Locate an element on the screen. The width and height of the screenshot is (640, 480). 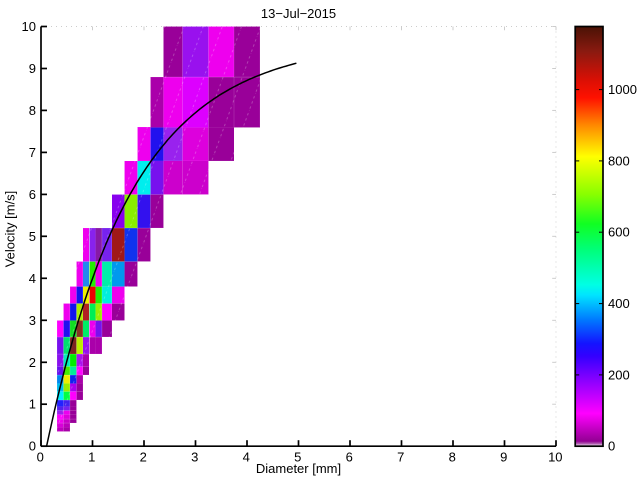
svg-text: Diameter [mm] is located at coordinates (298, 468).